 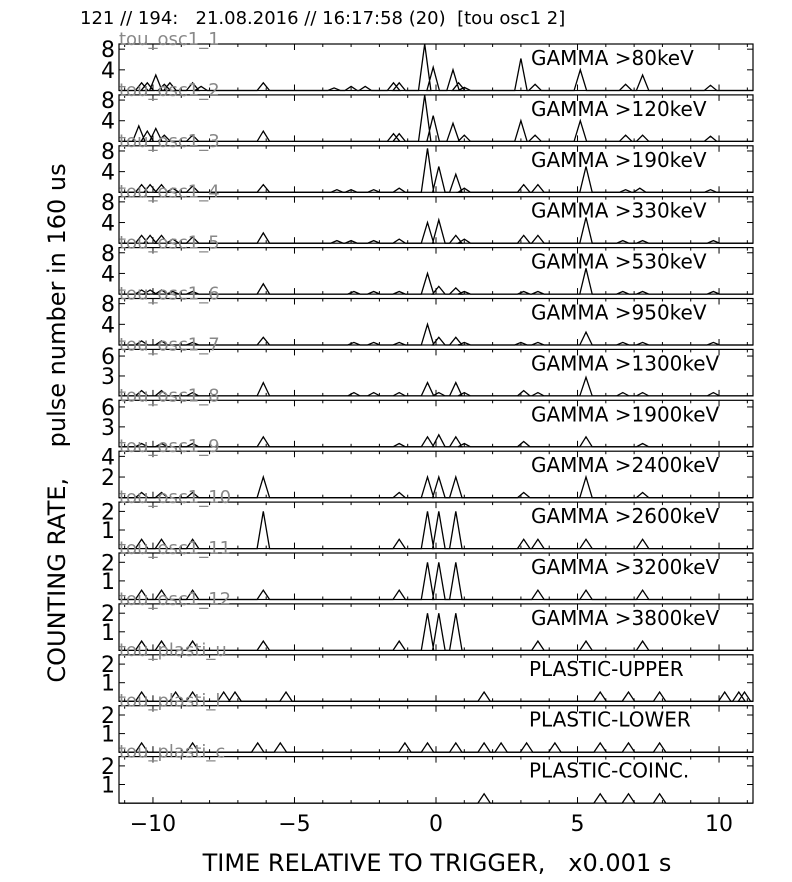 I want to click on panel-label: PLASTIC-COINC., so click(x=609, y=771).